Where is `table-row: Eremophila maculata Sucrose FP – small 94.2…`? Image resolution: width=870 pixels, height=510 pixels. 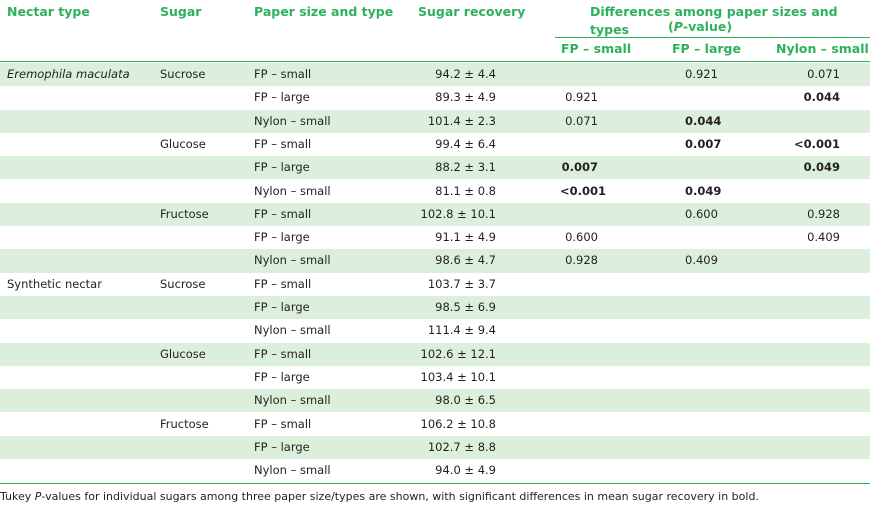 table-row: Eremophila maculata Sucrose FP – small 94.2… is located at coordinates (435, 75).